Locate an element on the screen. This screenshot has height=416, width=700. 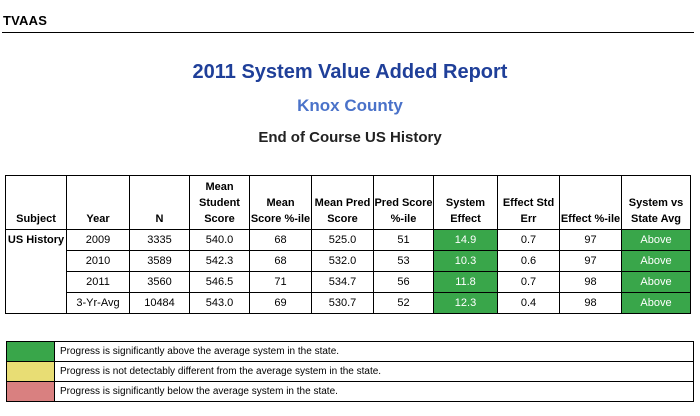
column-header: System Effect is located at coordinates (465, 202).